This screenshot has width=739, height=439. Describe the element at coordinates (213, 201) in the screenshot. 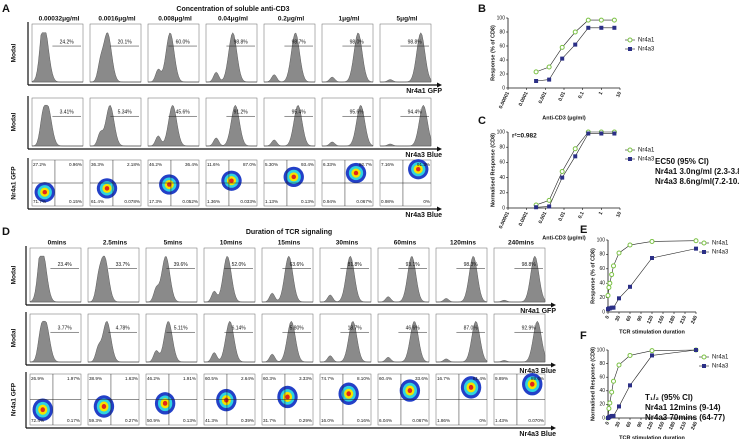

I see `quadrant-percent: 1.36%` at that location.